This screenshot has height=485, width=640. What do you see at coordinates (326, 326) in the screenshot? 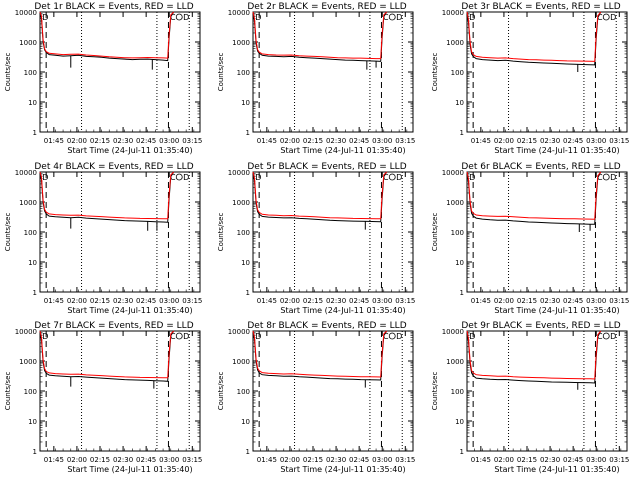
I see `chart-title: Det 8r BLACK = Events, RED = LLD` at bounding box center [326, 326].